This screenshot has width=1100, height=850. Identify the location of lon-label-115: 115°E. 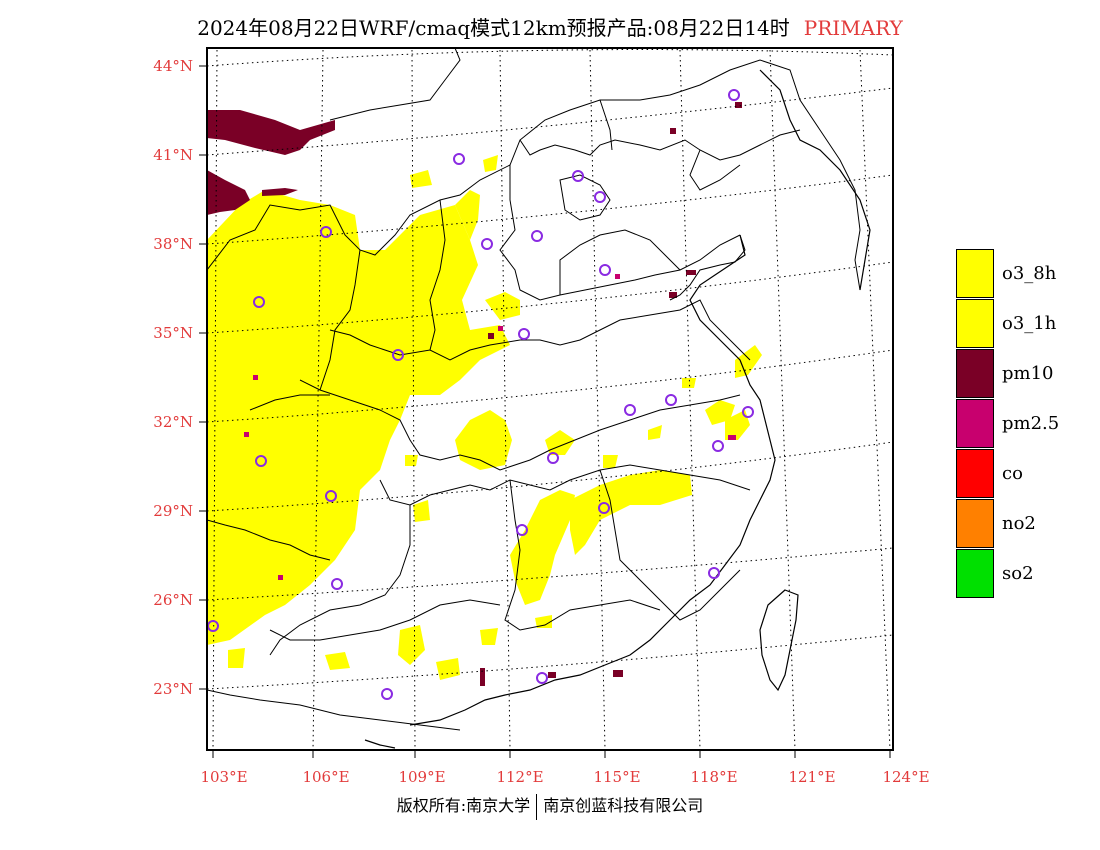
(616, 777).